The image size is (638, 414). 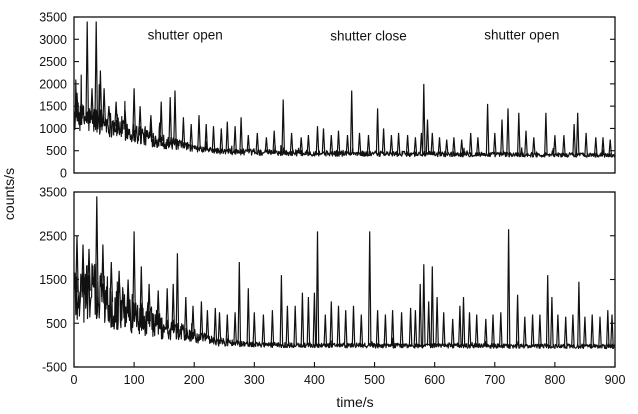 What do you see at coordinates (134, 380) in the screenshot?
I see `x-tick-label: 100` at bounding box center [134, 380].